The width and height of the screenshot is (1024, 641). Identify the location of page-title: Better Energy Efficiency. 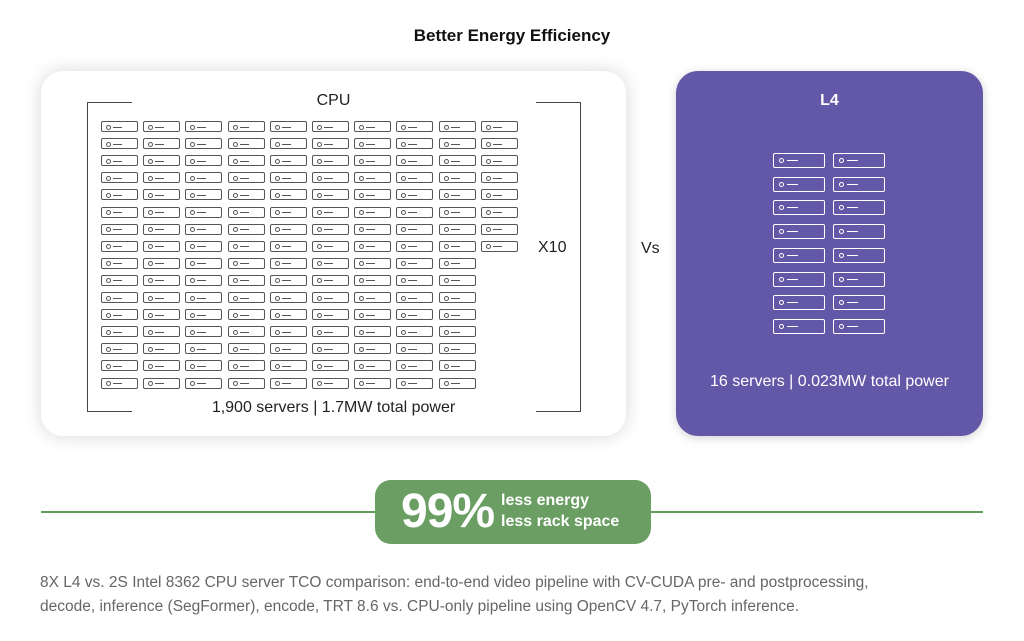
(512, 35).